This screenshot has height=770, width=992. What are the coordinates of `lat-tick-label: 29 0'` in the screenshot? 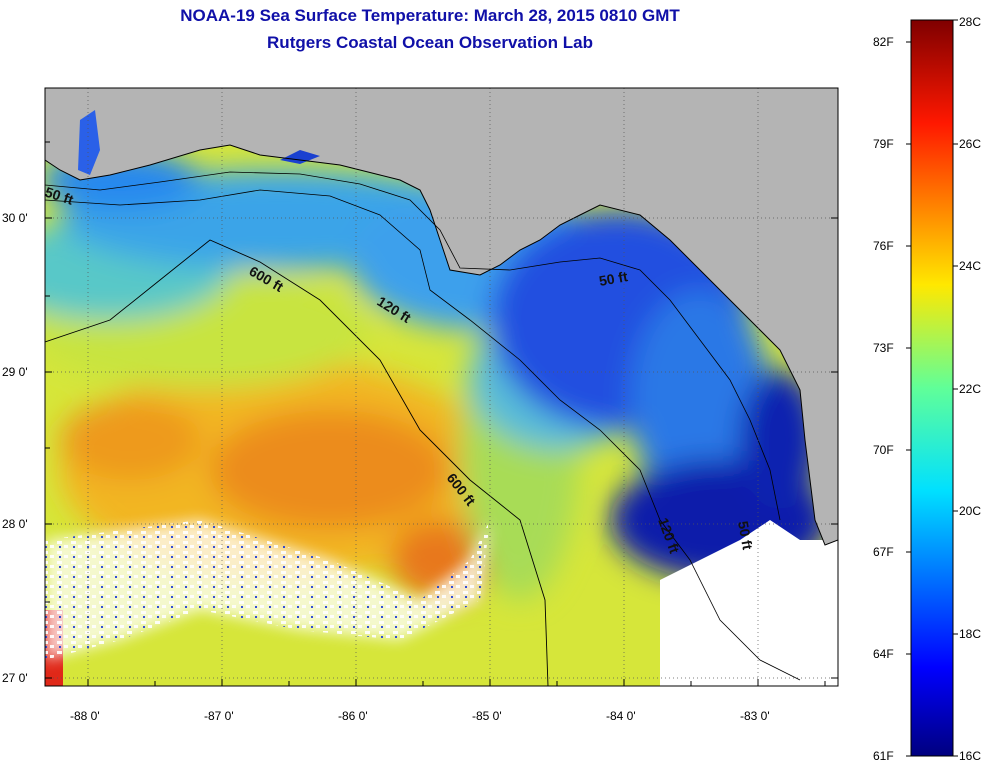 It's located at (15, 372).